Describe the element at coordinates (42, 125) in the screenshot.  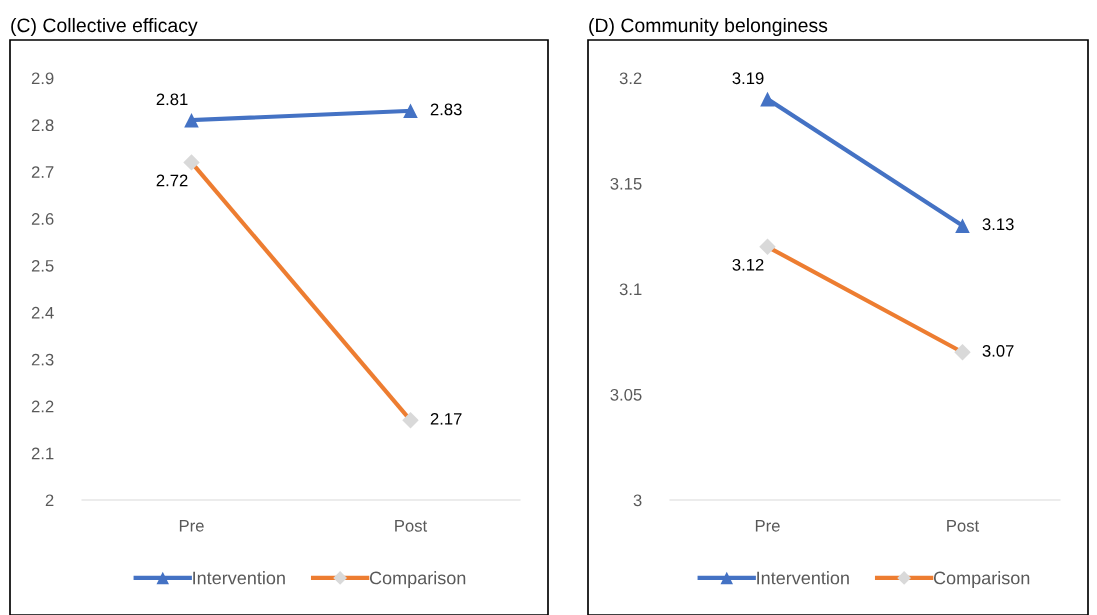
I see `y-tick-label: 2.8` at that location.